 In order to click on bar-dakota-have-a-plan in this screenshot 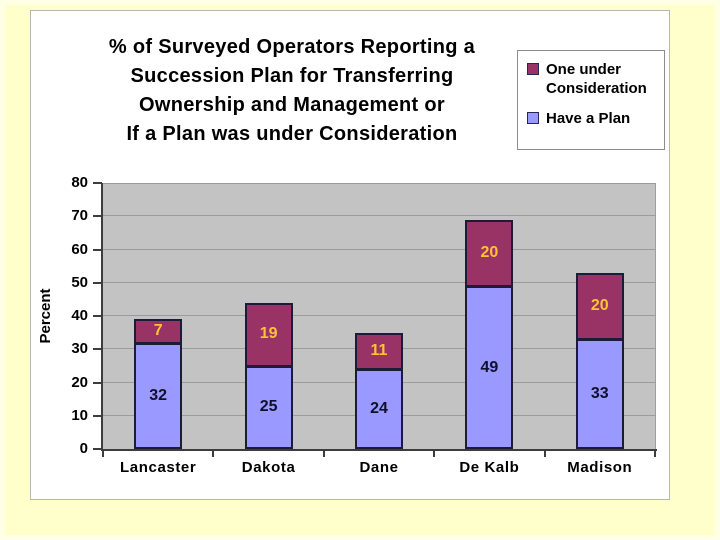, I will do `click(268, 407)`.